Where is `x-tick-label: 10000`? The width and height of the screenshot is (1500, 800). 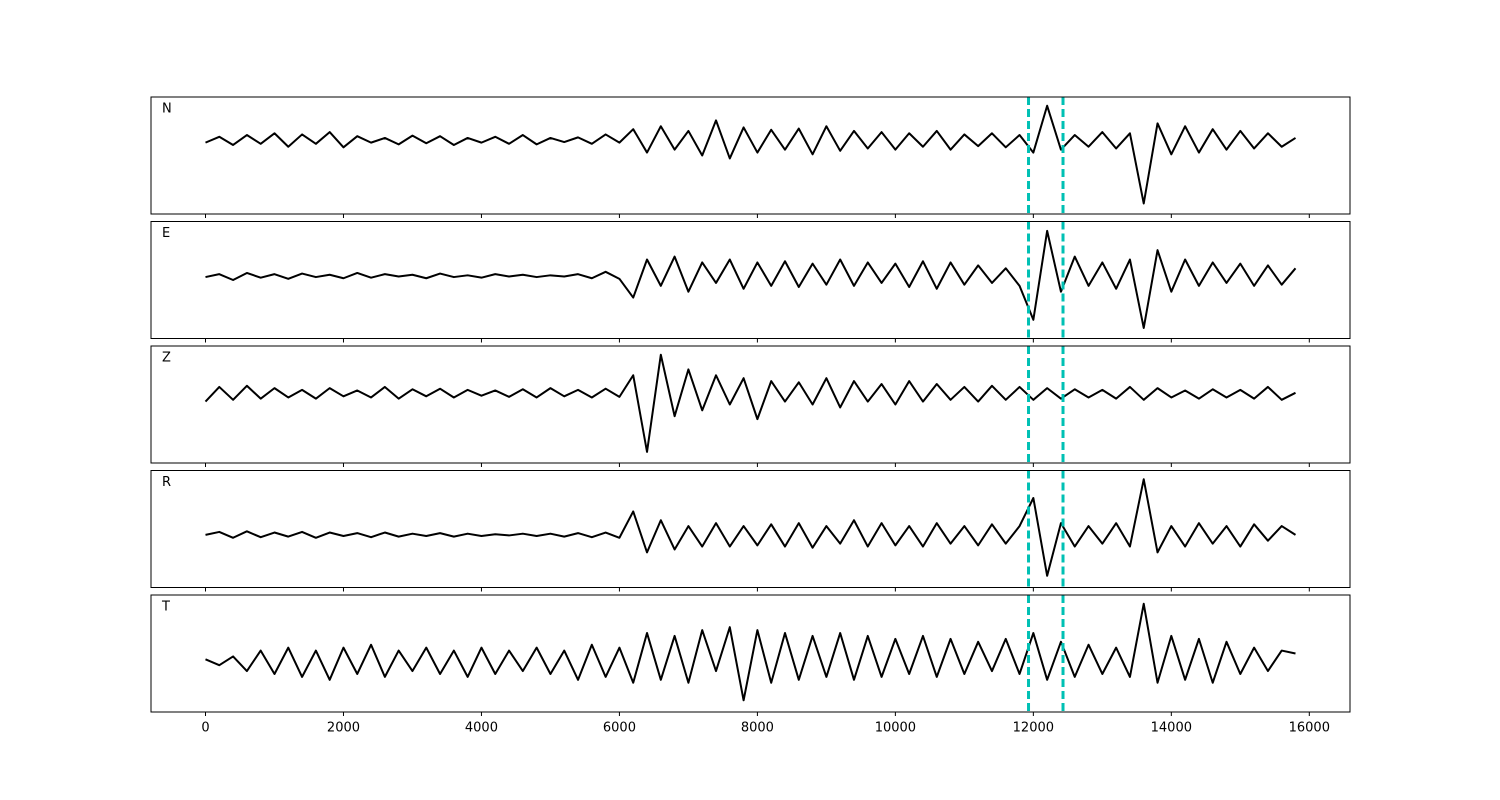
x-tick-label: 10000 is located at coordinates (895, 728).